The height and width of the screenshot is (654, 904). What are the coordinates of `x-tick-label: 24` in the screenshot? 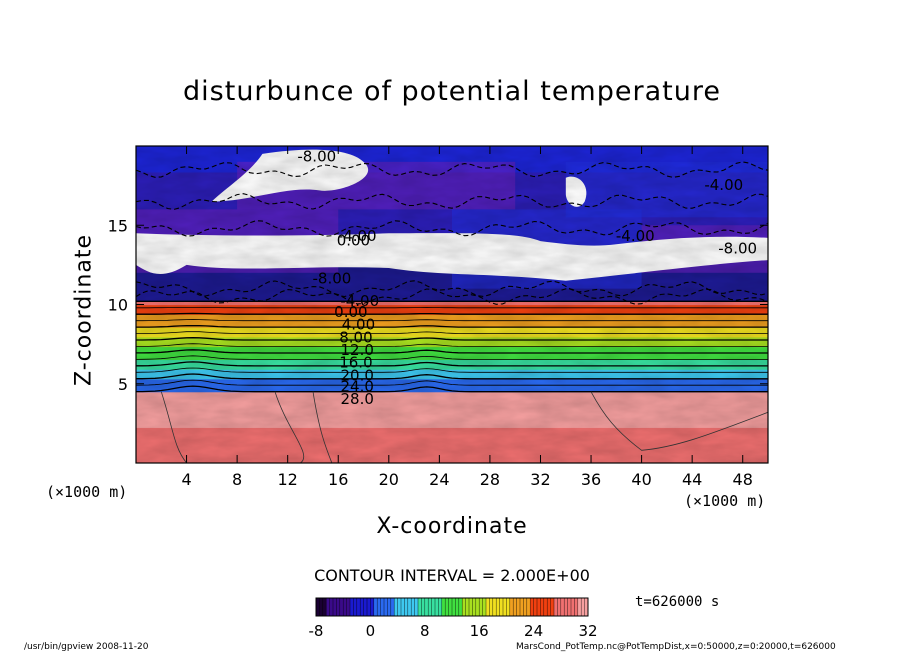 It's located at (439, 479).